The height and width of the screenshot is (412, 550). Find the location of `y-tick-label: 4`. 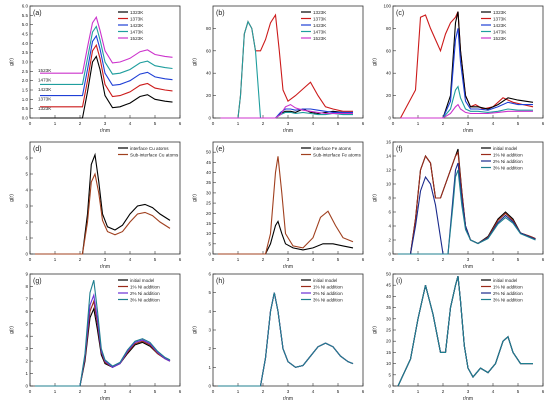

y-tick-label: 4 is located at coordinates (389, 226).